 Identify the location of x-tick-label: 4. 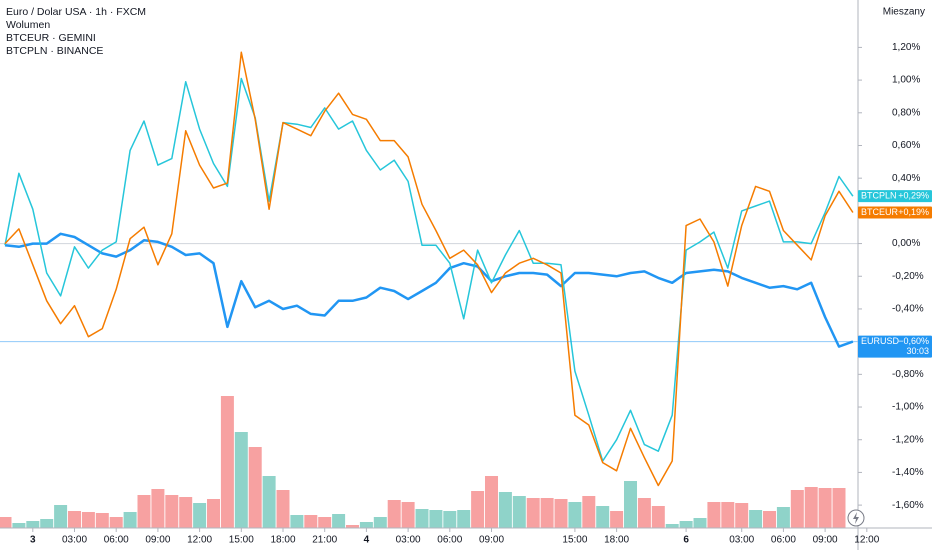
(367, 540).